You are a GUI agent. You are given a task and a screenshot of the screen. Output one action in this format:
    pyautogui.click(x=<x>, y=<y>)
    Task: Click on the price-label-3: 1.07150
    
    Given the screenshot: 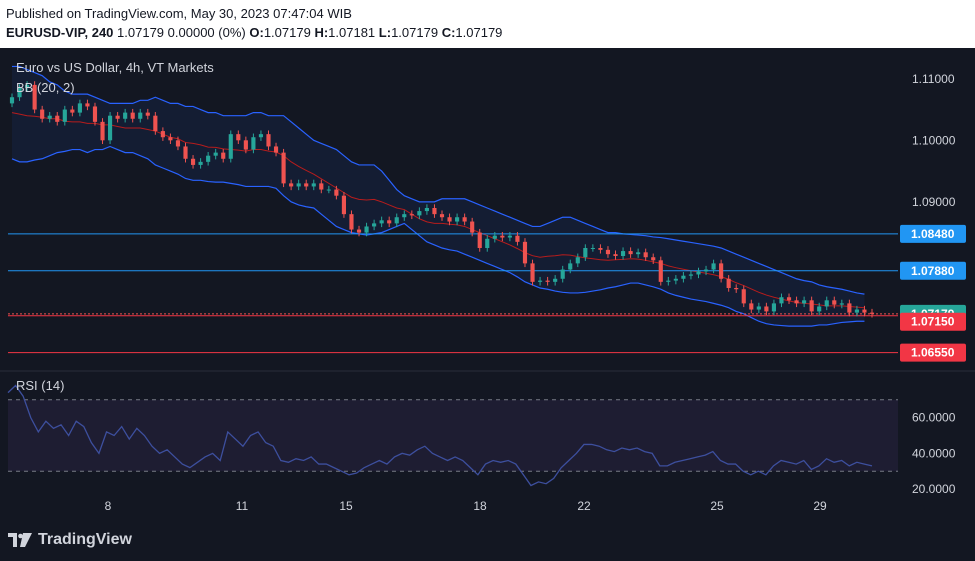 What is the action you would take?
    pyautogui.click(x=933, y=322)
    